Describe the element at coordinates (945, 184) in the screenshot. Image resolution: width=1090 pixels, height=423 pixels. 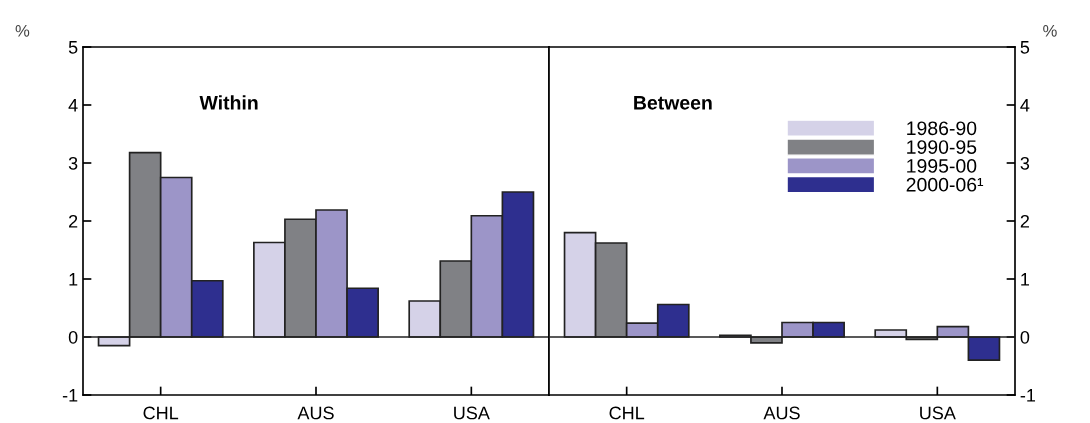
I see `legend-label: 2000-06¹` at that location.